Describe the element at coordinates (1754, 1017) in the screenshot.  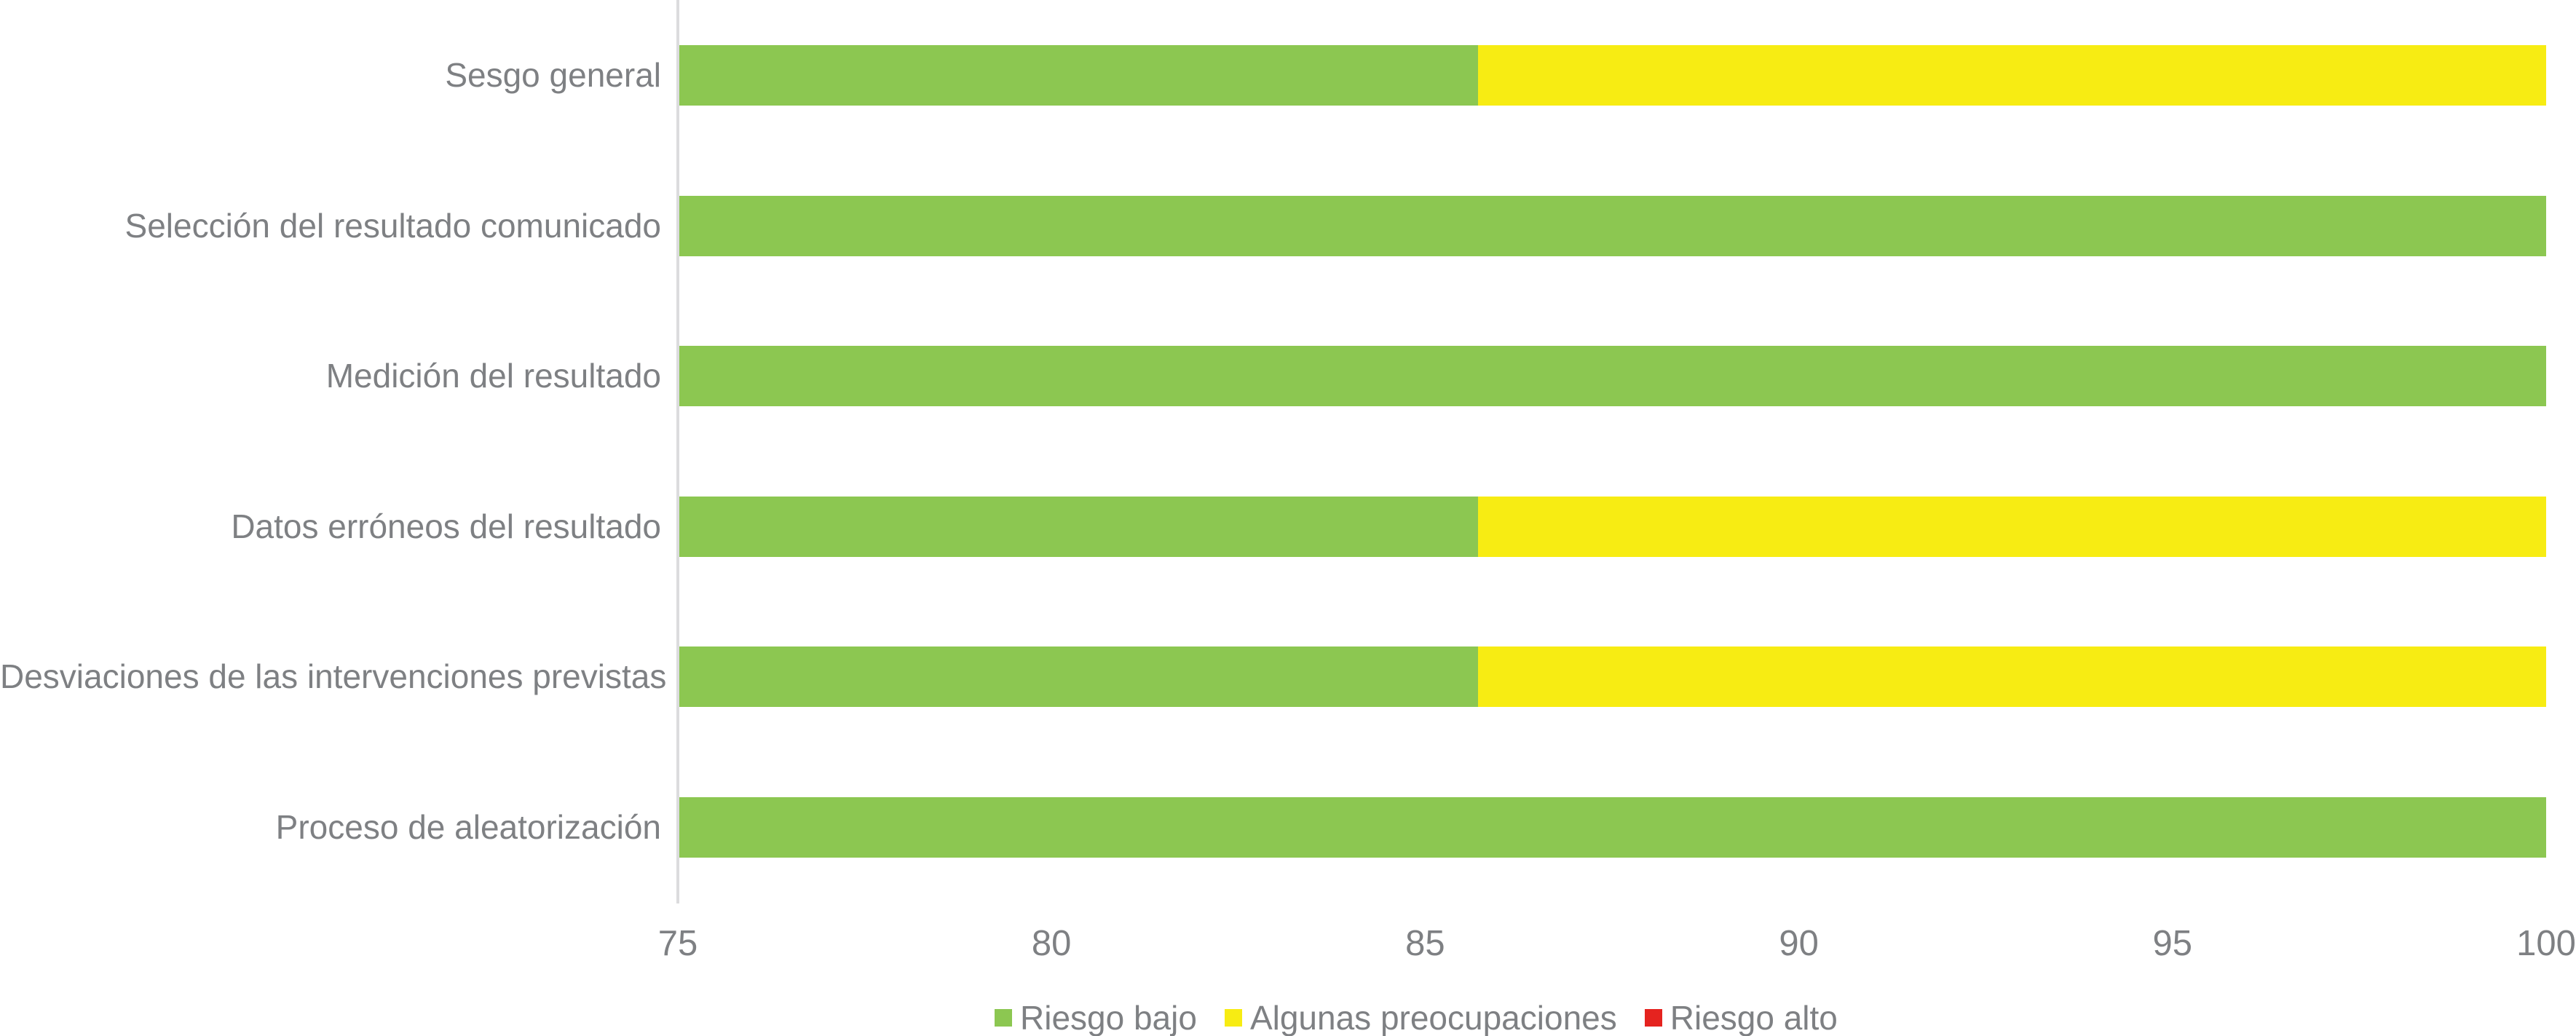
I see `legend-label: Riesgo alto` at that location.